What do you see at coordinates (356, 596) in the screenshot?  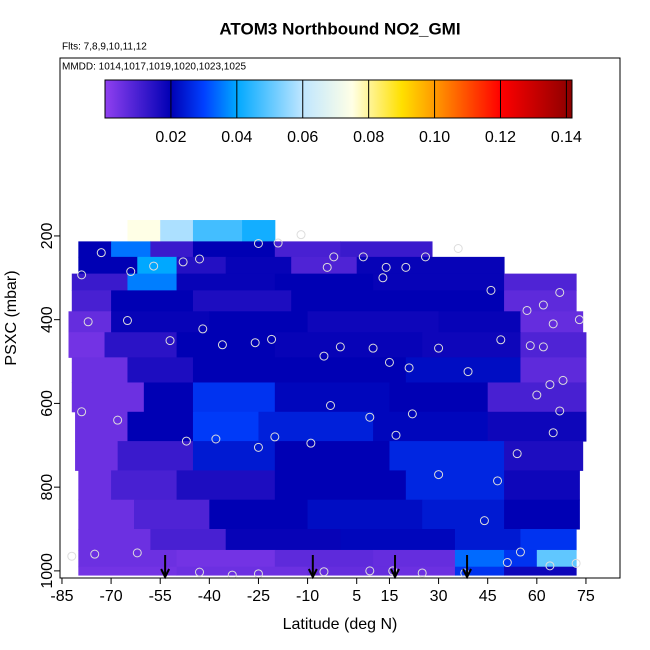 I see `x-tick-label: 5` at bounding box center [356, 596].